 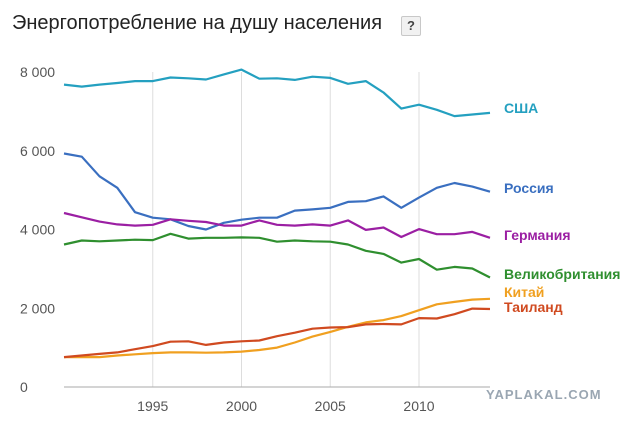 I want to click on y-axis-labels: 0 2 000 4 000 6 000 8 000, so click(x=37, y=229).